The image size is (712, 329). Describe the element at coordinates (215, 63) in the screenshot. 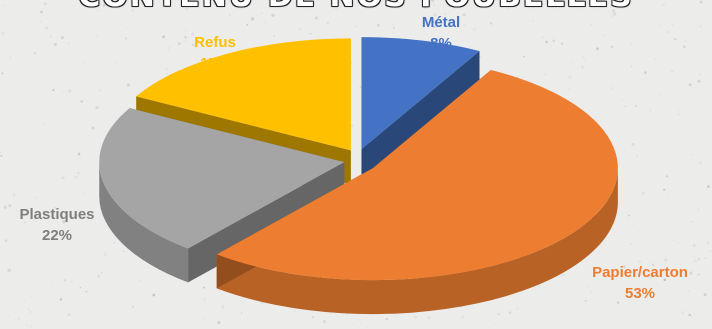

I see `label-refus-value: 17%` at that location.